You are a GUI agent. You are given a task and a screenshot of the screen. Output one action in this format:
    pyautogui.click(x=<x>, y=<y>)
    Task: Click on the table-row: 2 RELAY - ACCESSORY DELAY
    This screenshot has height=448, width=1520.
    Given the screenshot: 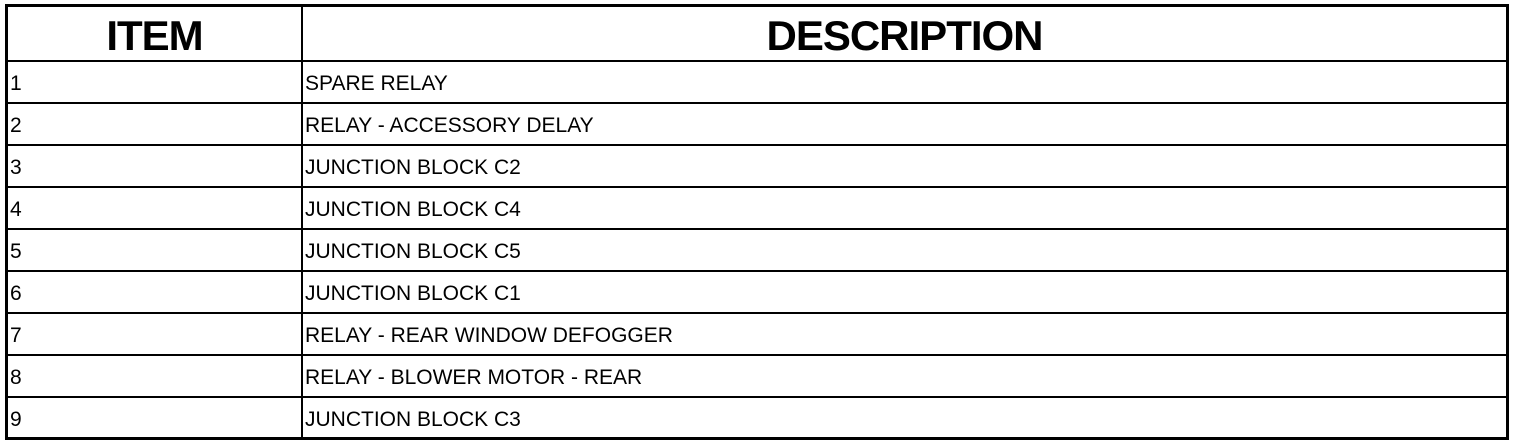 What is the action you would take?
    pyautogui.click(x=757, y=123)
    